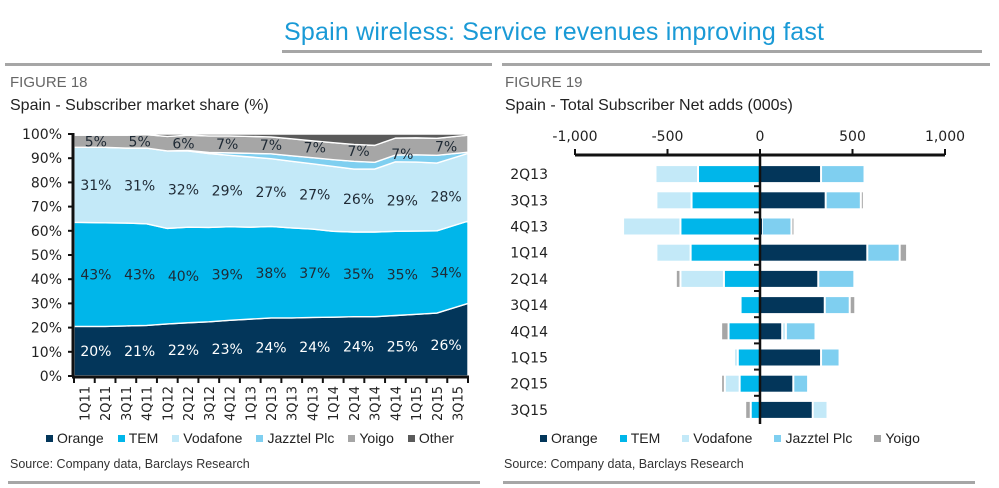  Describe the element at coordinates (624, 464) in the screenshot. I see `figure-19-source: Source: Company data, Barclays Research` at that location.